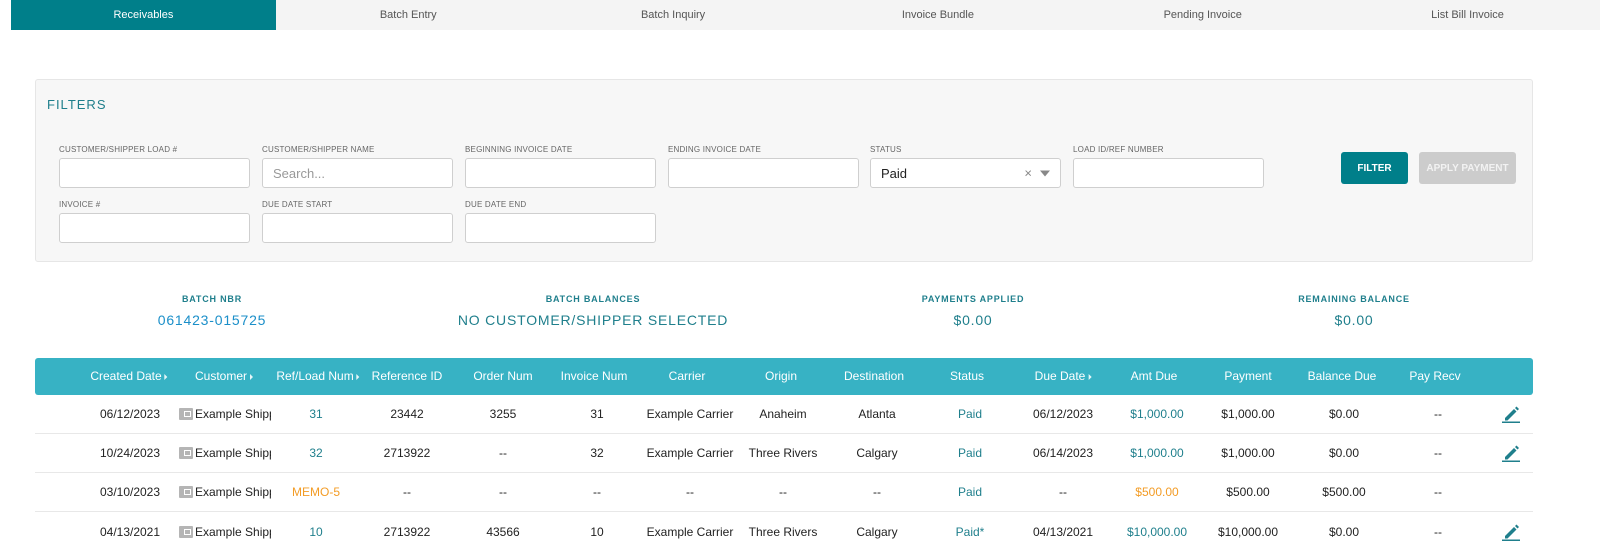 This screenshot has width=1600, height=557. Describe the element at coordinates (597, 414) in the screenshot. I see `invoice-num: 31` at that location.